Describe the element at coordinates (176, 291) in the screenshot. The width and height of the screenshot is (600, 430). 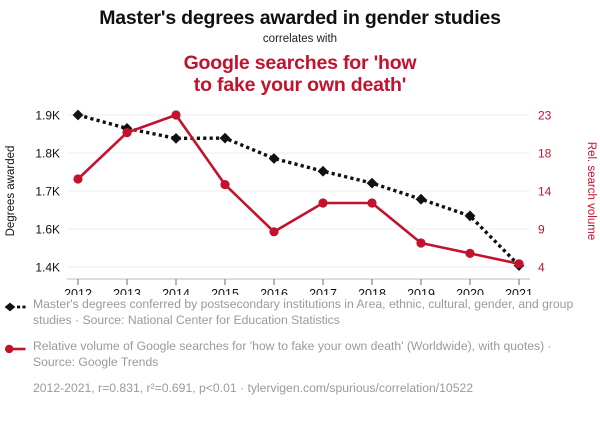
I see `x-axis-tick-label: 2014` at that location.